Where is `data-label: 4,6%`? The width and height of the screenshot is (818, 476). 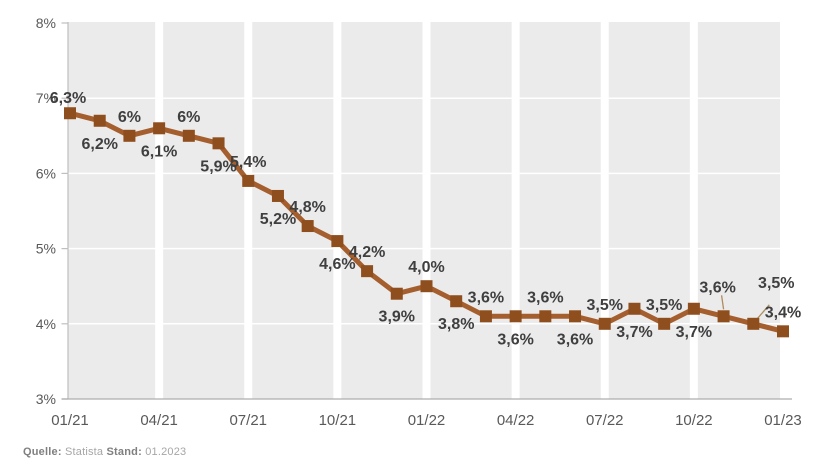
data-label: 4,6% is located at coordinates (337, 264).